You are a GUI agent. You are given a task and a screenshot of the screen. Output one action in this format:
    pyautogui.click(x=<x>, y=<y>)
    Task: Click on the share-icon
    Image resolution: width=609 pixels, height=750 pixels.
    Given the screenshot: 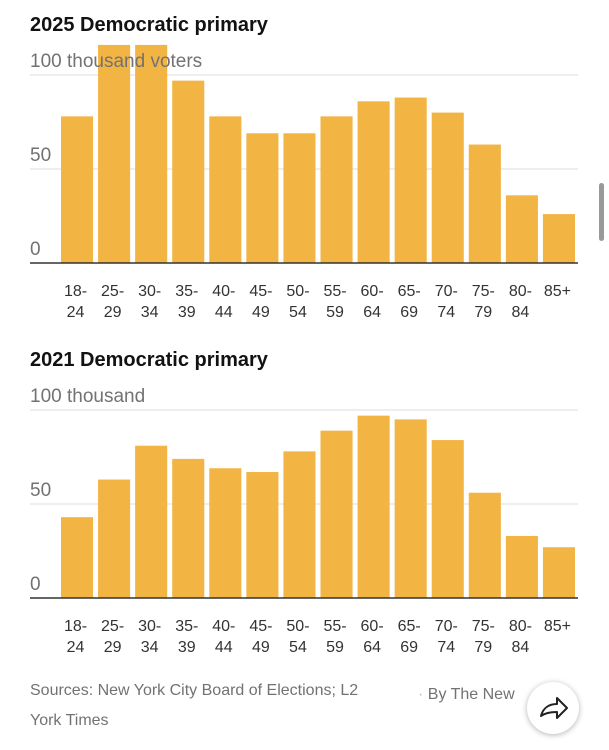 What is the action you would take?
    pyautogui.click(x=554, y=708)
    